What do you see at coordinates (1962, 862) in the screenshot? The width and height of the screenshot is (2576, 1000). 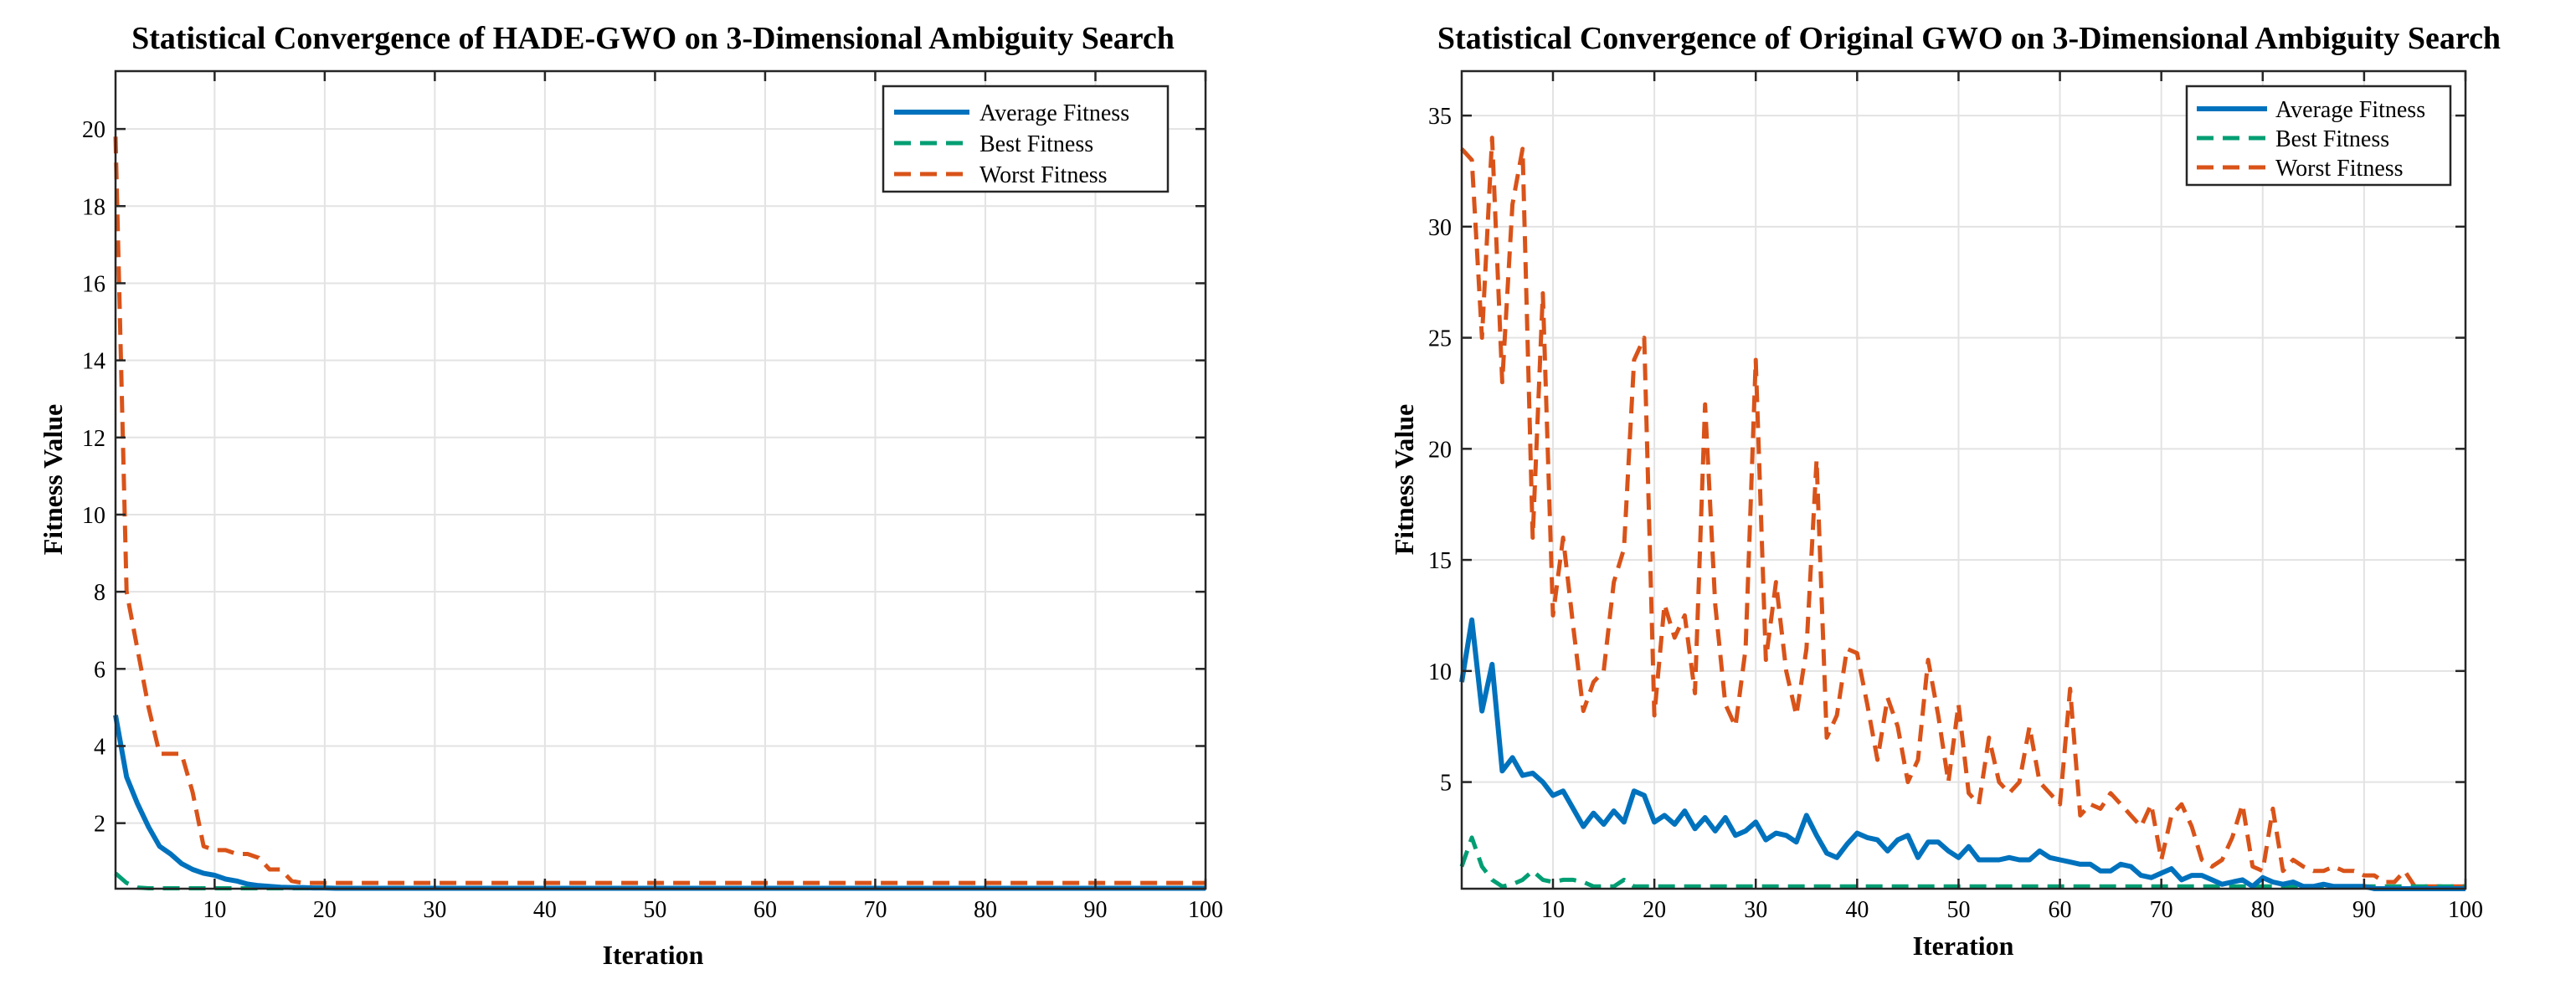 I see `original-gwo-series-best-fitness` at bounding box center [1962, 862].